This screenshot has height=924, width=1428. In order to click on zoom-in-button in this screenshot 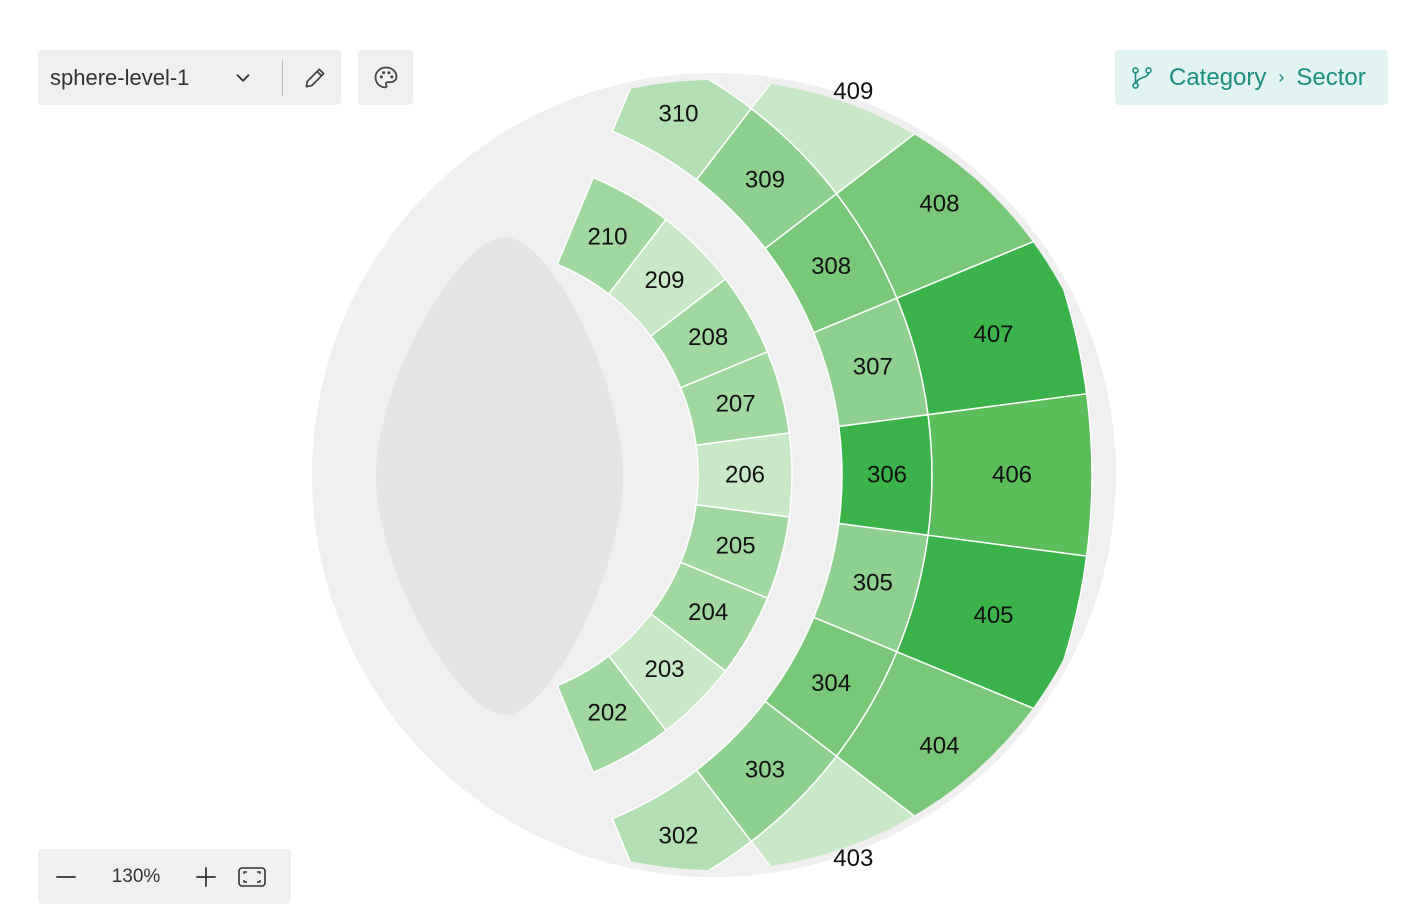, I will do `click(206, 877)`.